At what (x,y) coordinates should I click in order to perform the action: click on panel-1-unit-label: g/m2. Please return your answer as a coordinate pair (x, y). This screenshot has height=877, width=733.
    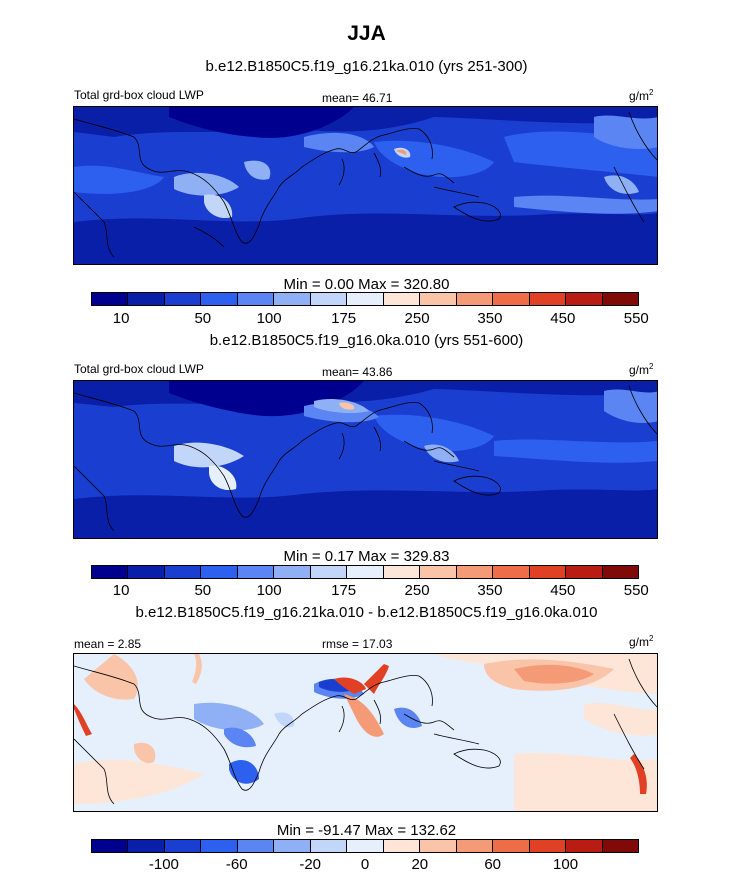
    Looking at the image, I should click on (641, 95).